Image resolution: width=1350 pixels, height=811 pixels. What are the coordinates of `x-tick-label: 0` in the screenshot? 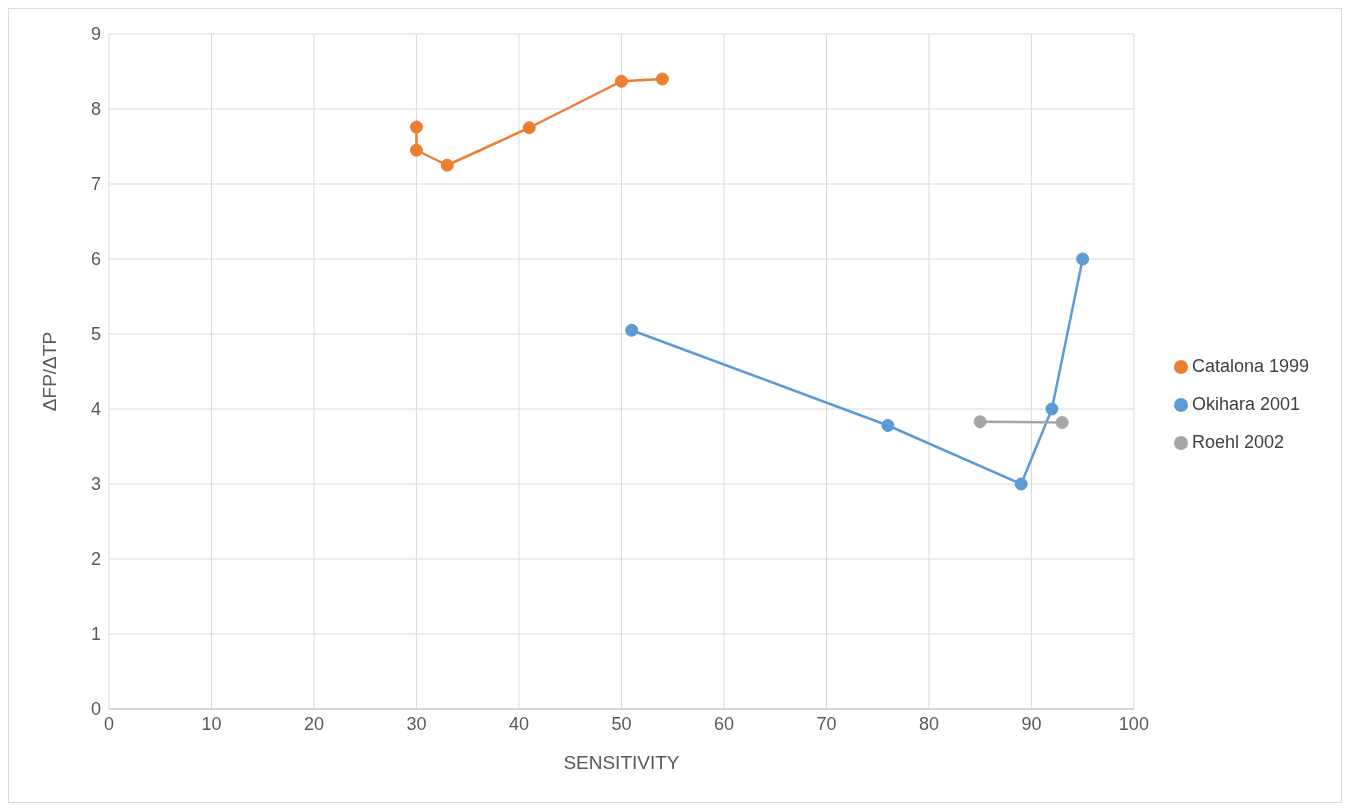 It's located at (109, 723).